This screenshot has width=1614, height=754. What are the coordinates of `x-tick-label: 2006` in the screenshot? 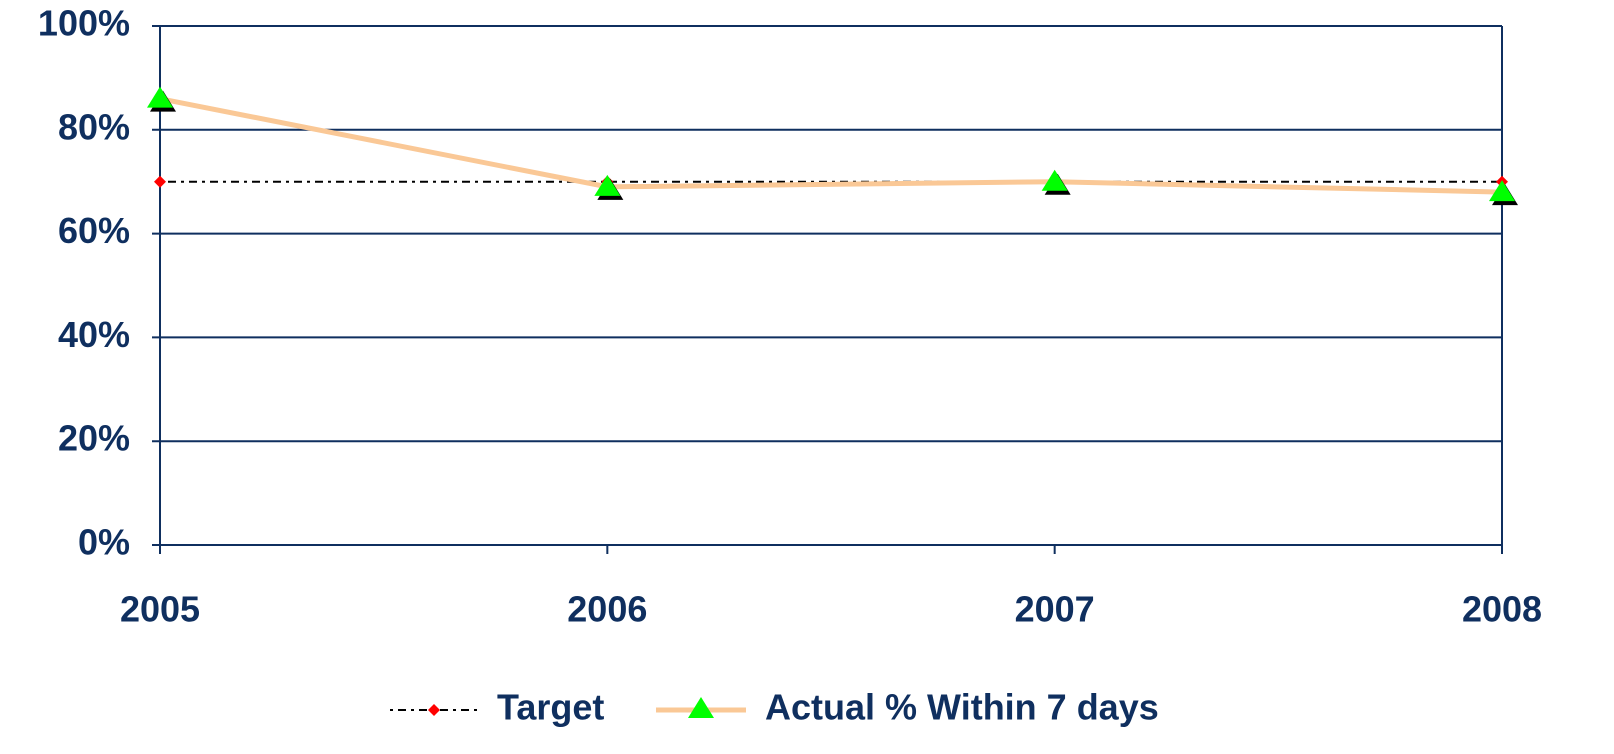 It's located at (607, 609).